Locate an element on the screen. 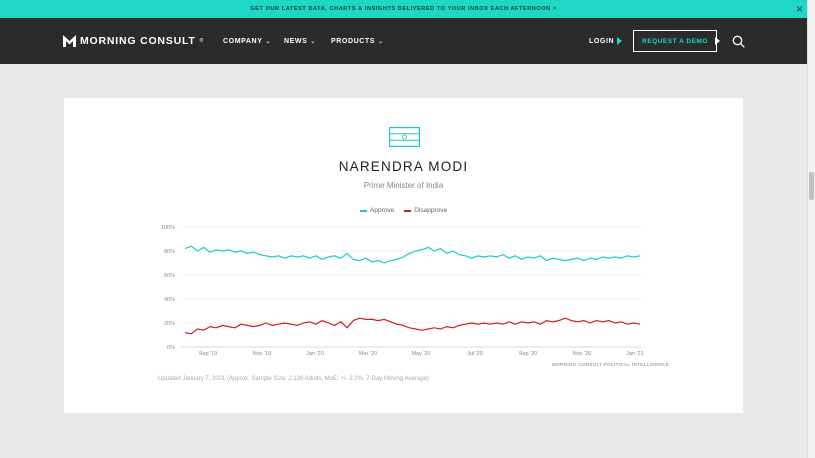 The image size is (815, 458). y-tick-label: 20% is located at coordinates (169, 324).